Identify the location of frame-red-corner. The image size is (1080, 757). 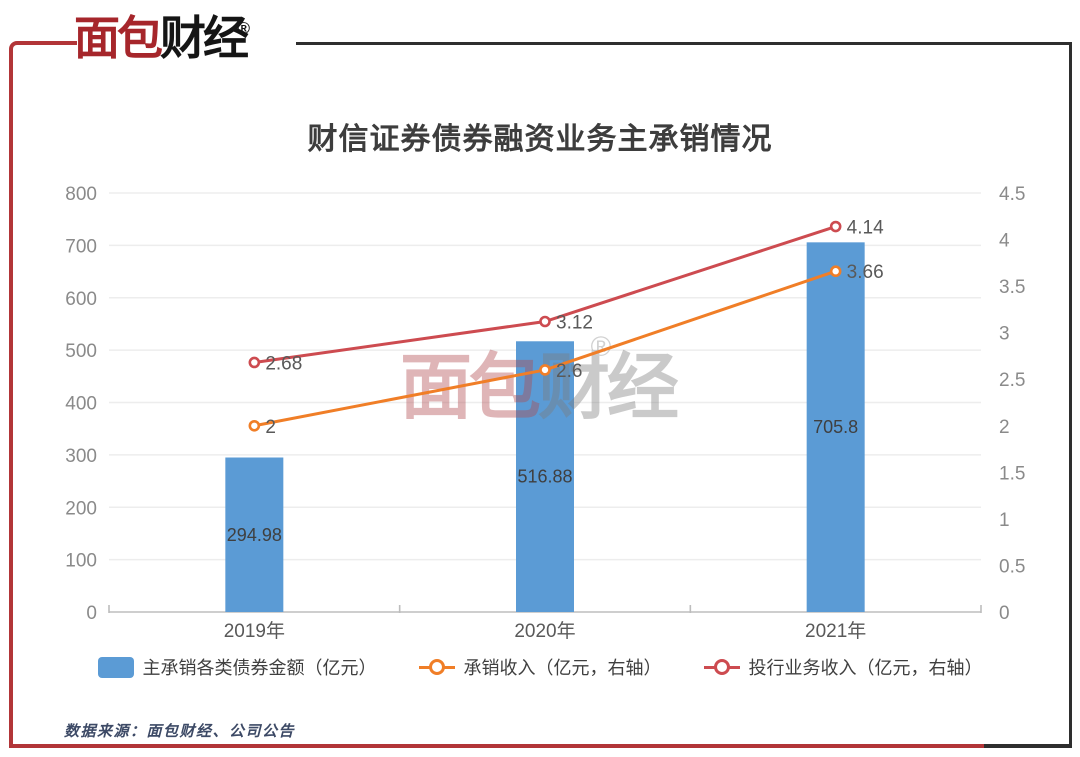
(43, 394).